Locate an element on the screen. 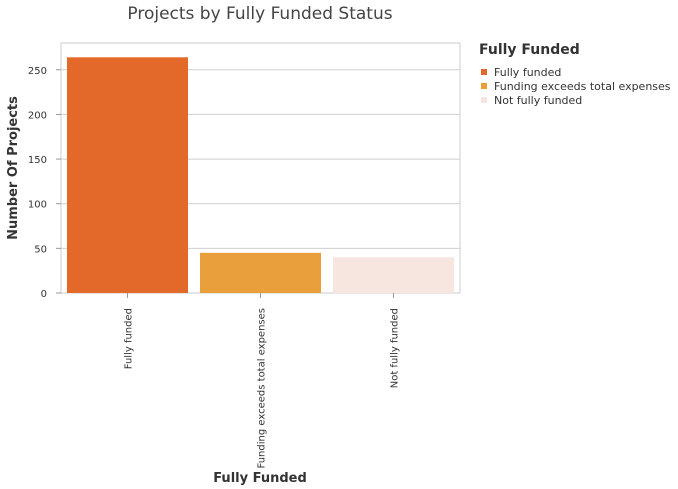 Image resolution: width=678 pixels, height=489 pixels. bar-not-fully-funded is located at coordinates (393, 275).